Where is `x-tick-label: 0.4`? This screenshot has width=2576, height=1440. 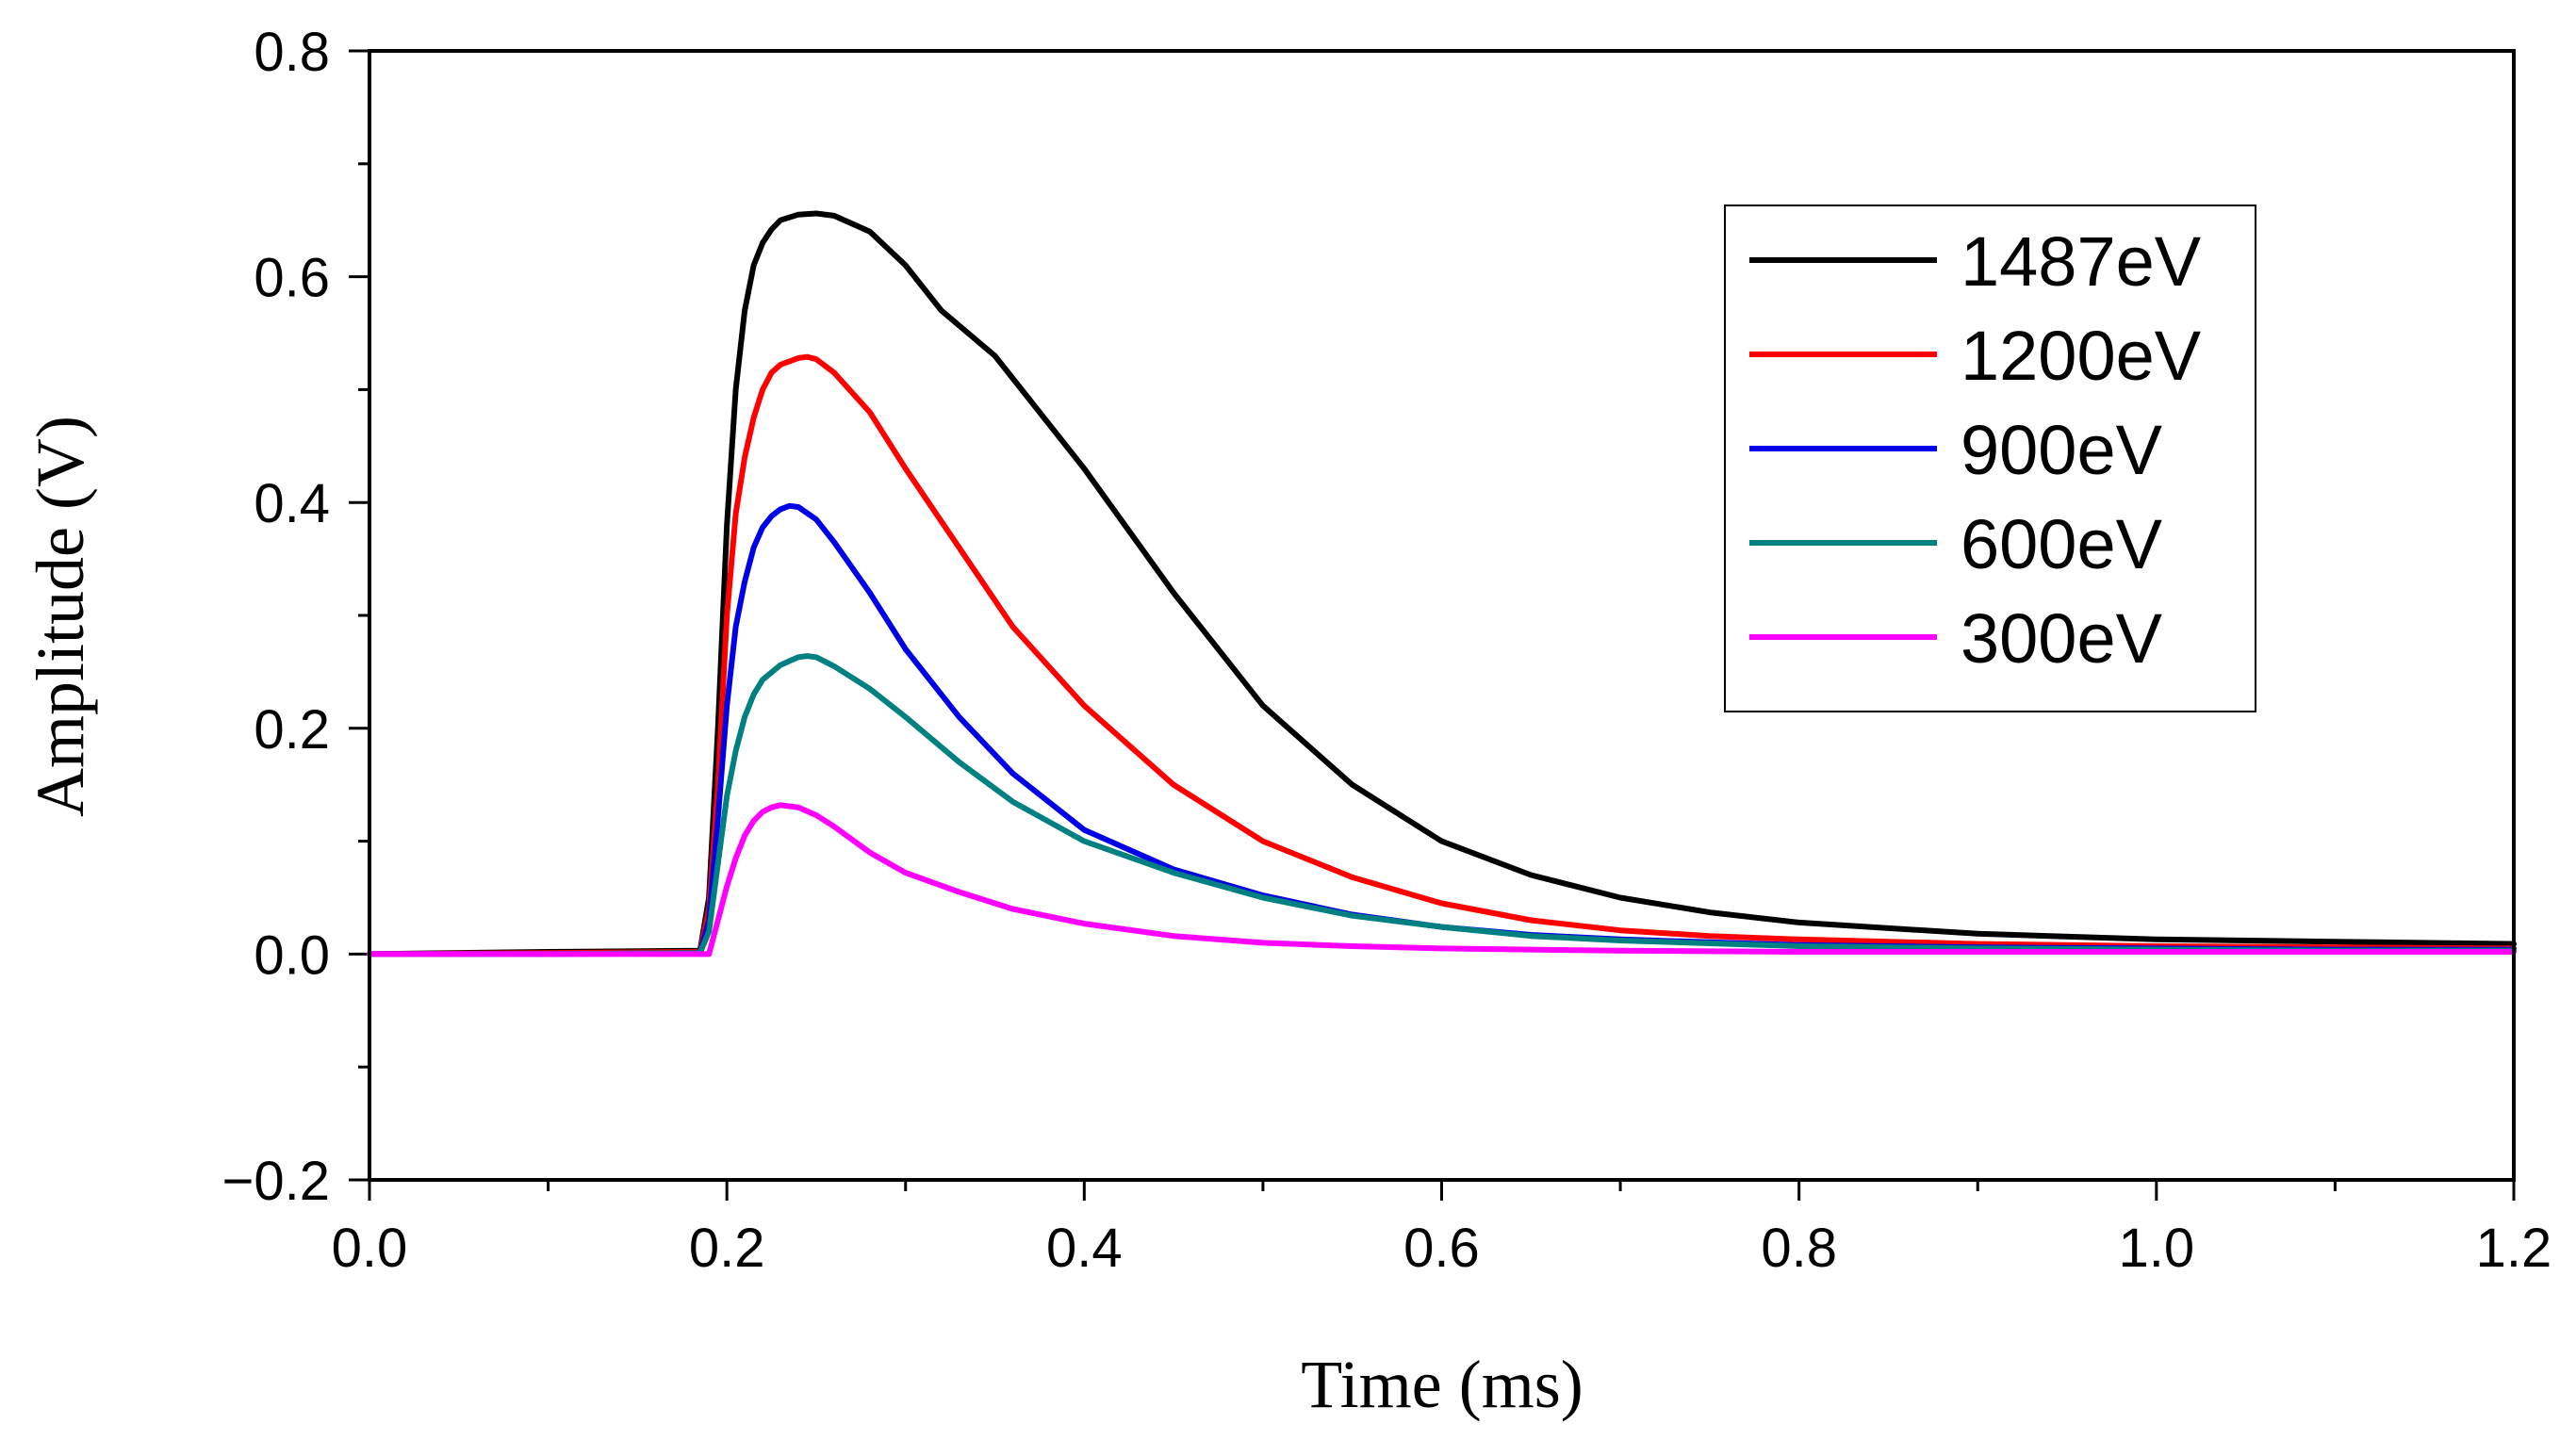 x-tick-label: 0.4 is located at coordinates (1084, 1248).